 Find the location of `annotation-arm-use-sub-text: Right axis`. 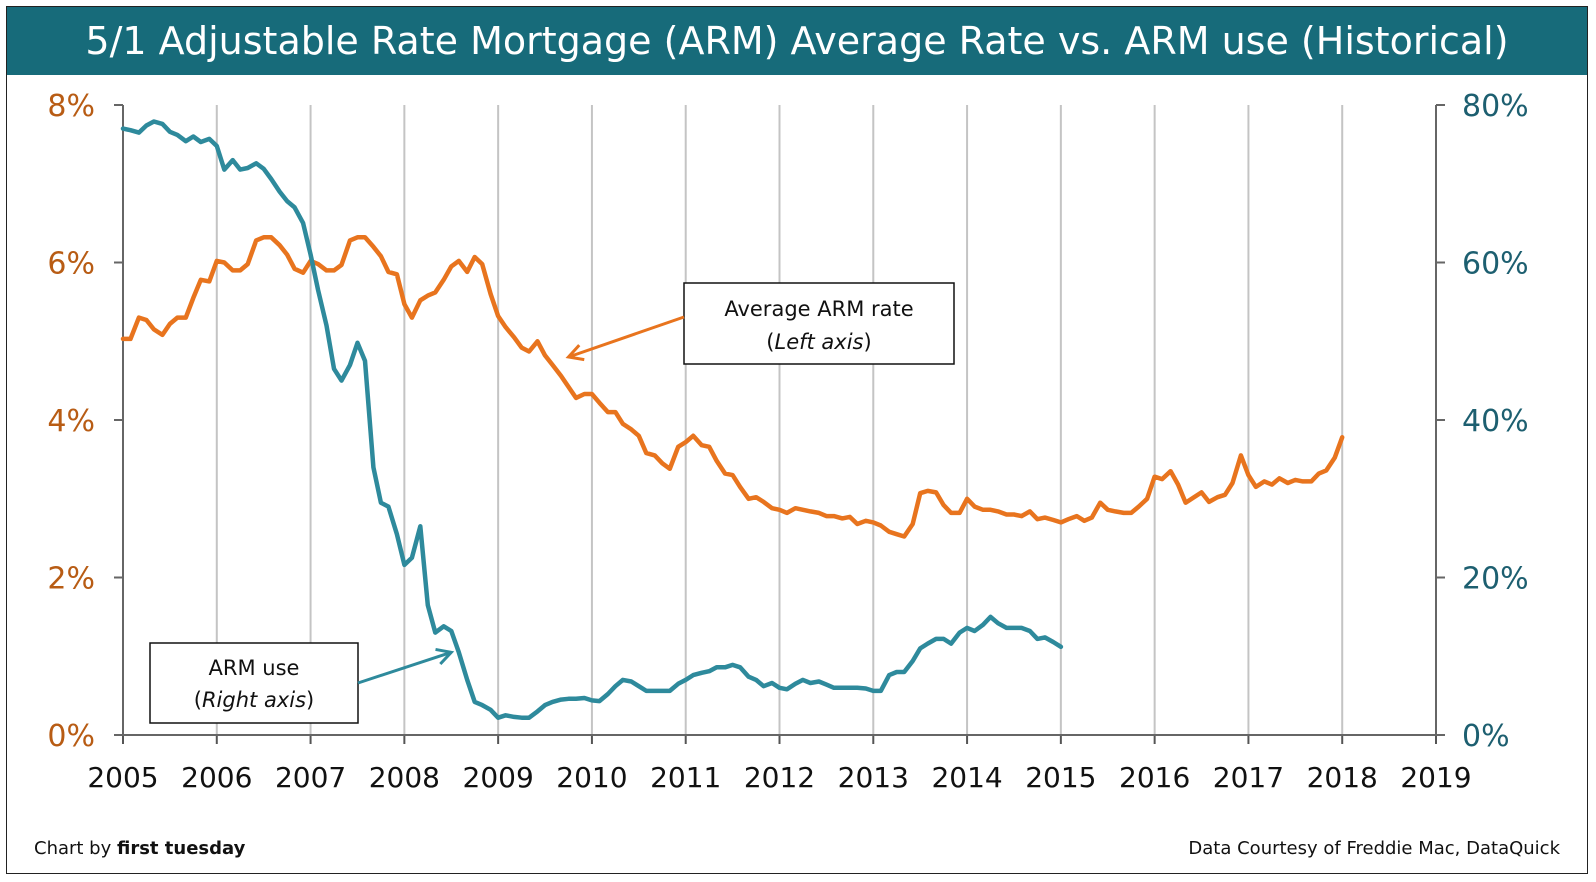

annotation-arm-use-sub-text: Right axis is located at coordinates (254, 700).